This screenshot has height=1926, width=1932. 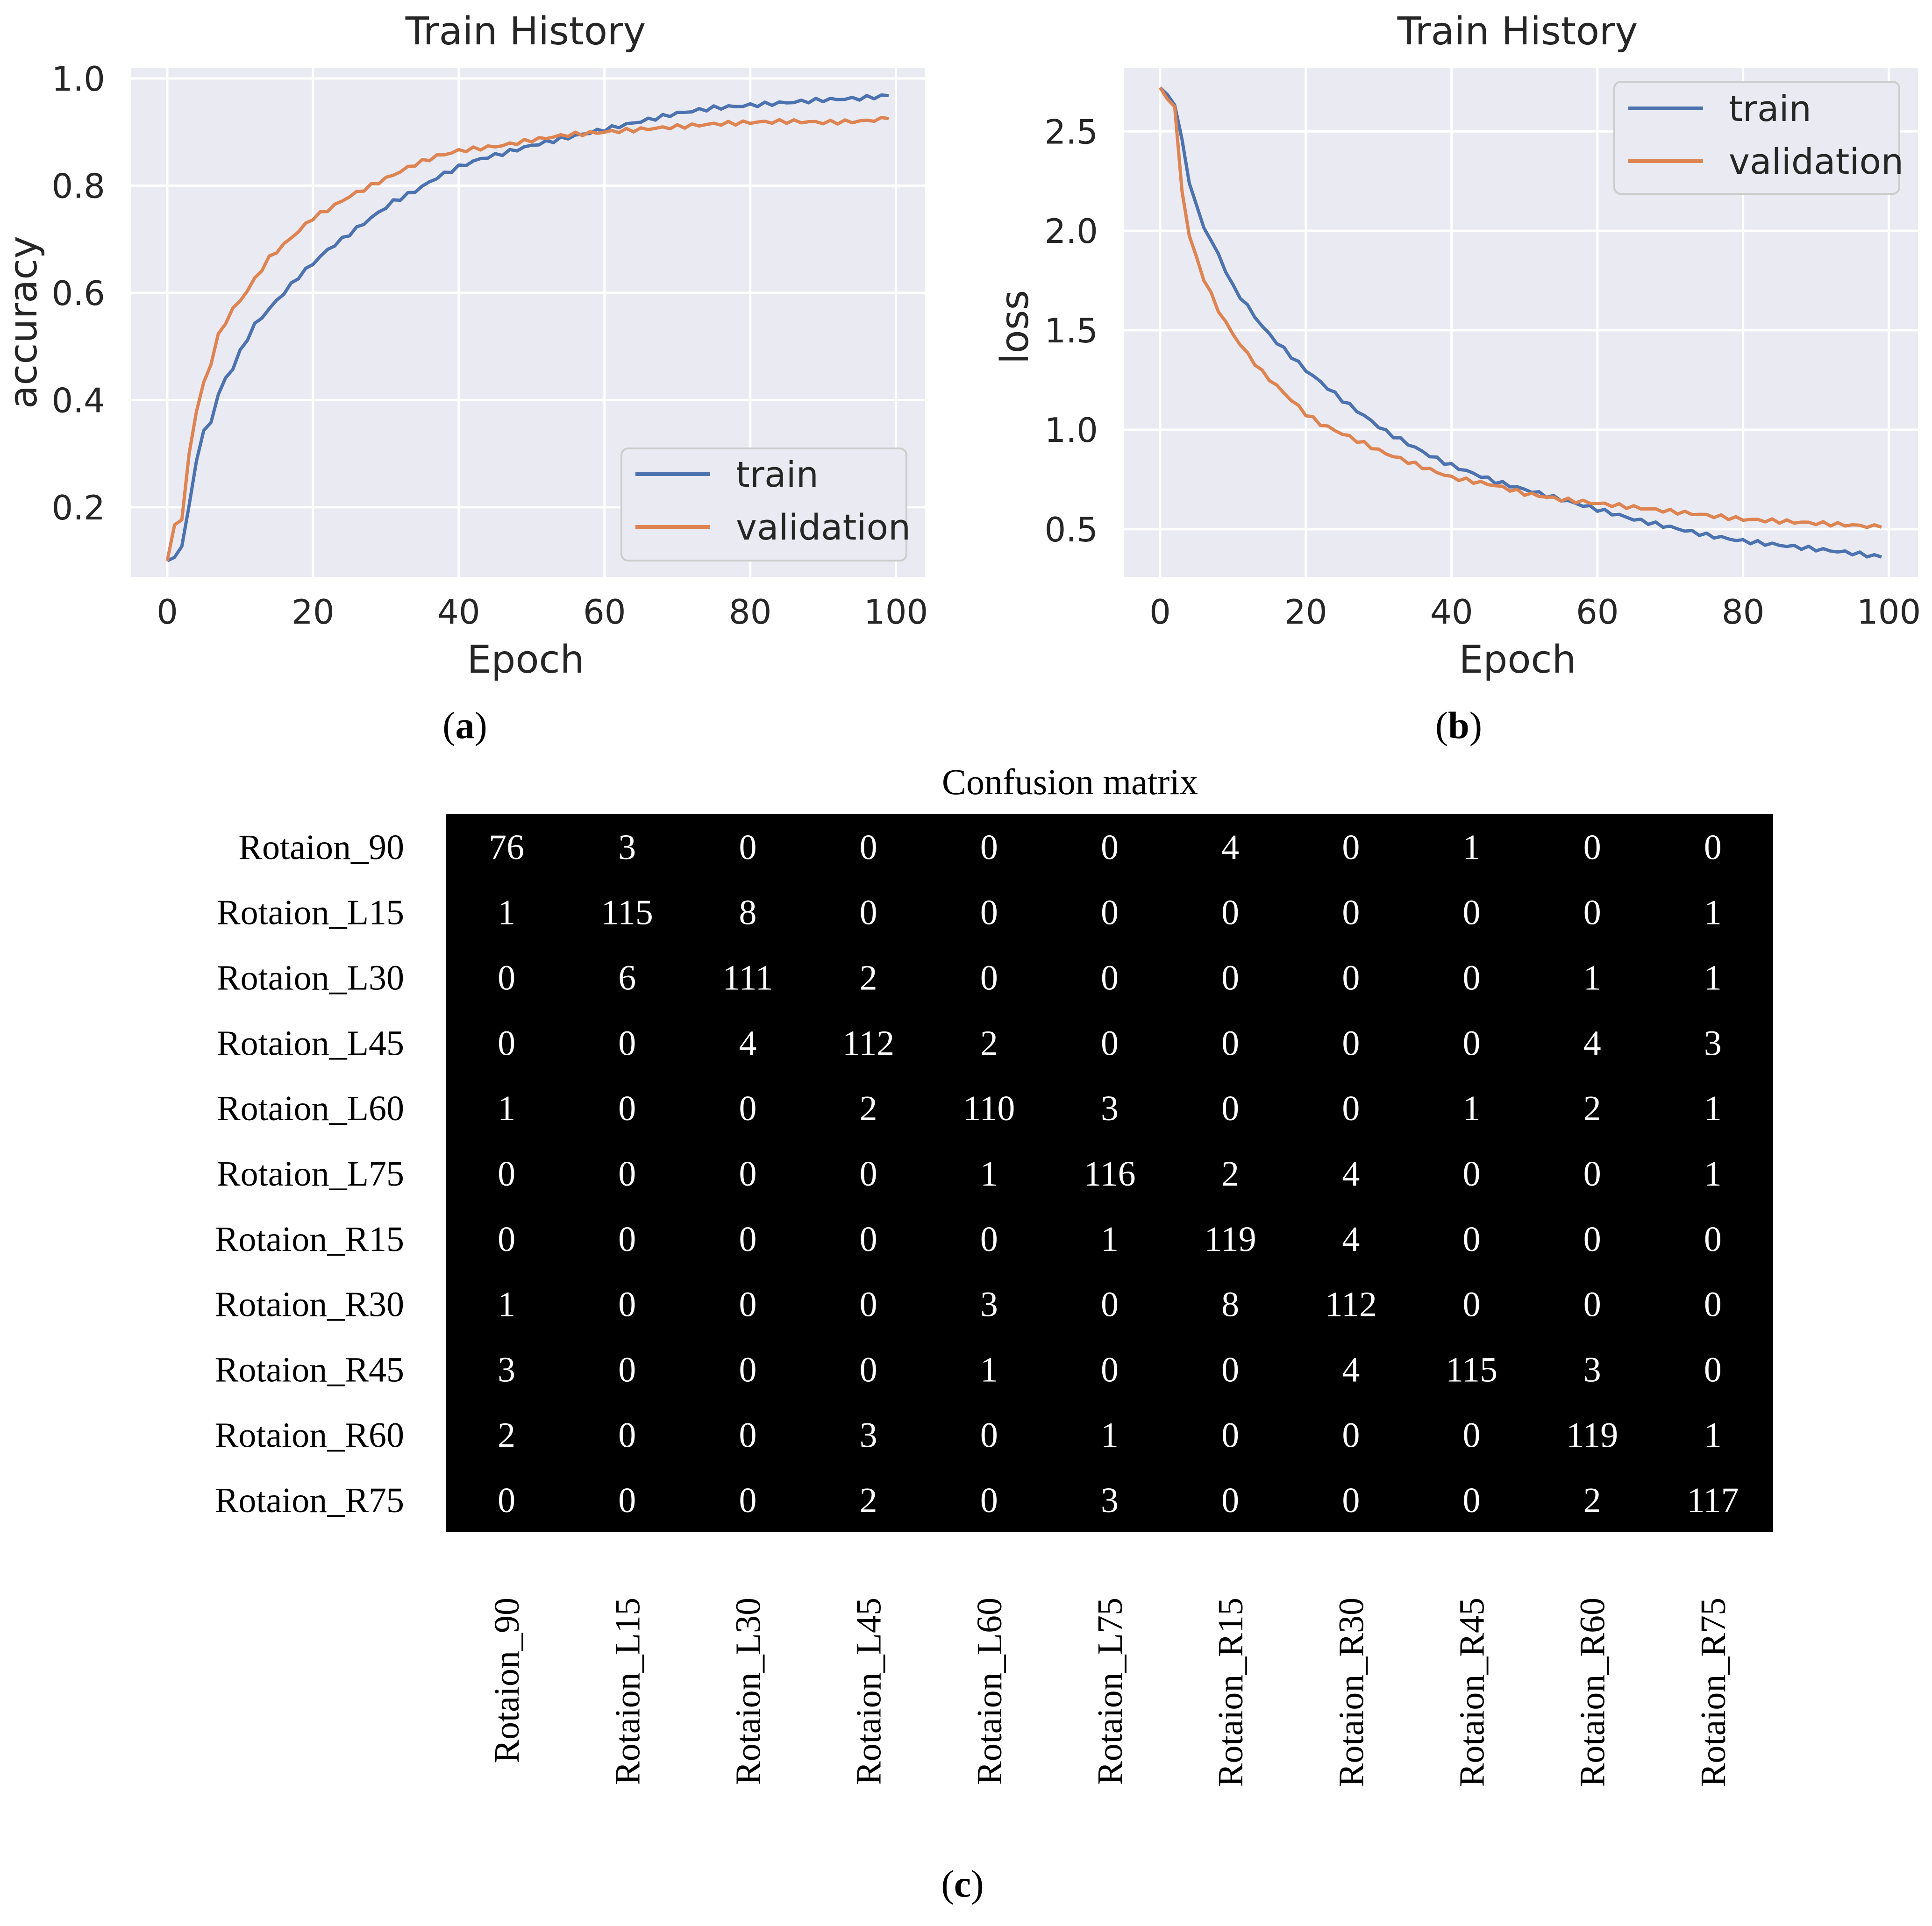 What do you see at coordinates (1110, 1691) in the screenshot?
I see `matrix-column-label: Rotaion_L75` at bounding box center [1110, 1691].